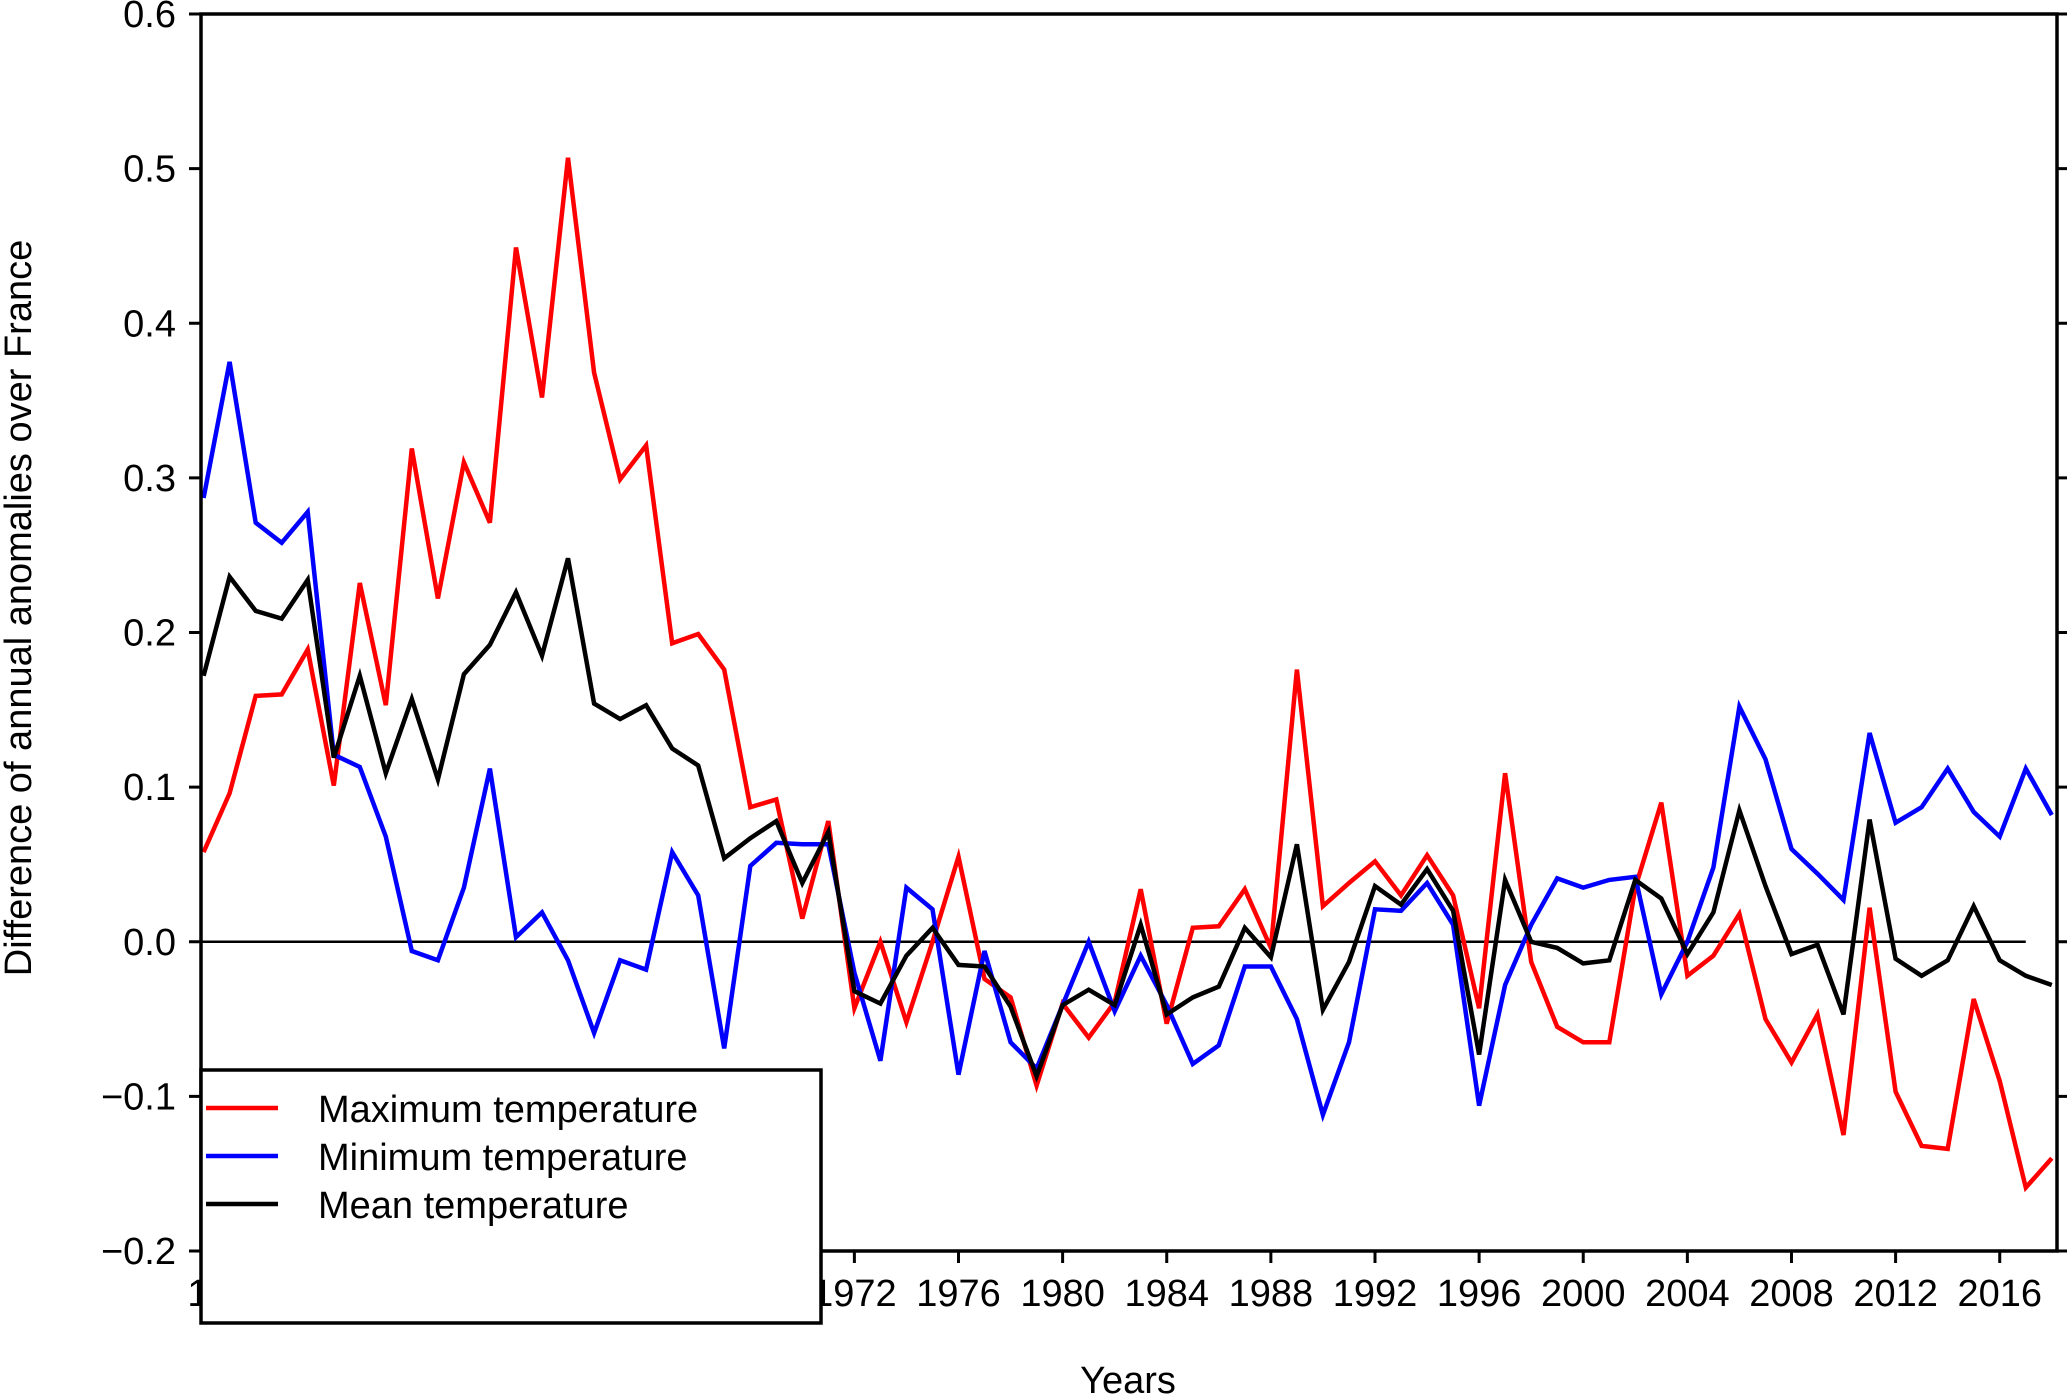  I want to click on x-tick-label: 1992, so click(1375, 1294).